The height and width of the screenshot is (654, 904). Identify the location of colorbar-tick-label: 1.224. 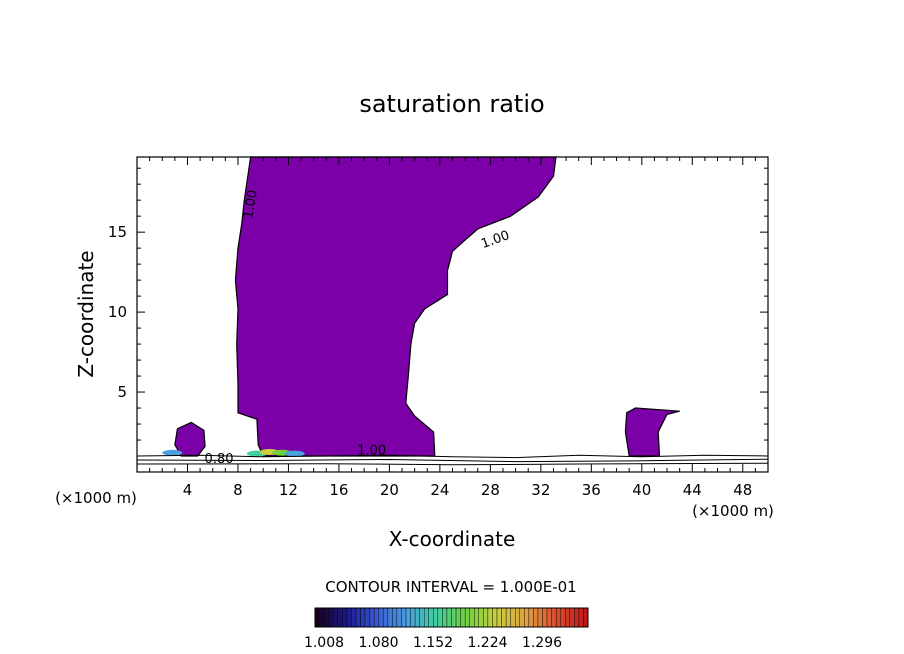
(487, 643).